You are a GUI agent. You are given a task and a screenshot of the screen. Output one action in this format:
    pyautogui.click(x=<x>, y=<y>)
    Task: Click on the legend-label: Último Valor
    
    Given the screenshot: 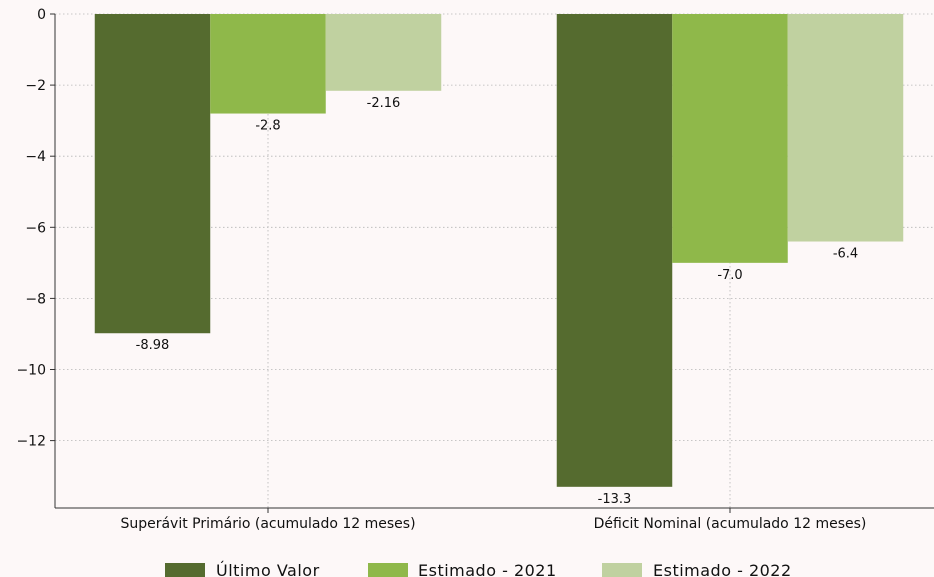 What is the action you would take?
    pyautogui.click(x=268, y=569)
    